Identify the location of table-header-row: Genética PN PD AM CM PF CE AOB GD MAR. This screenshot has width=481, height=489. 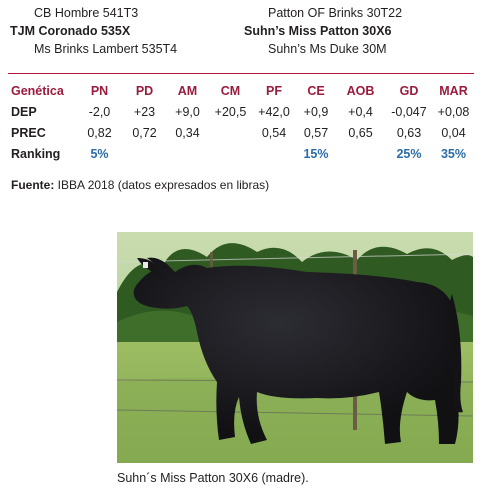
(241, 90).